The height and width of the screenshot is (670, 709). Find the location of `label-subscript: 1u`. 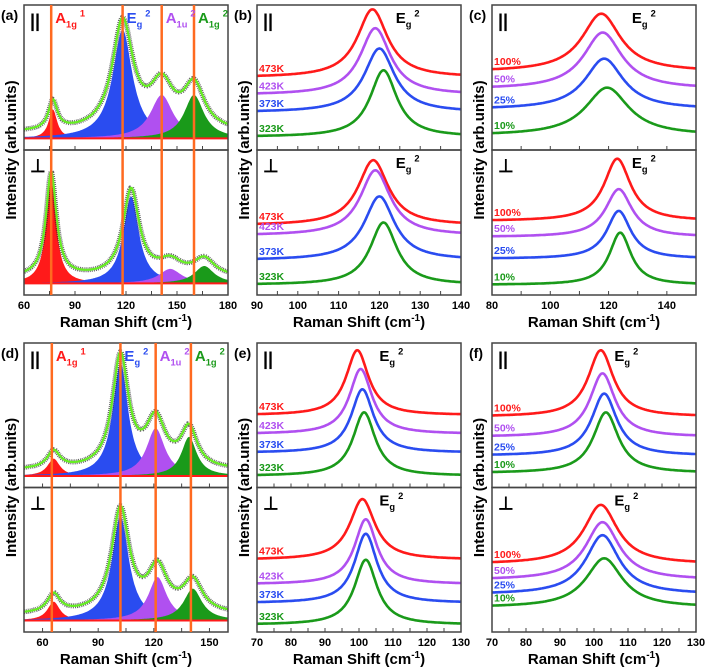

label-subscript: 1u is located at coordinates (182, 25).